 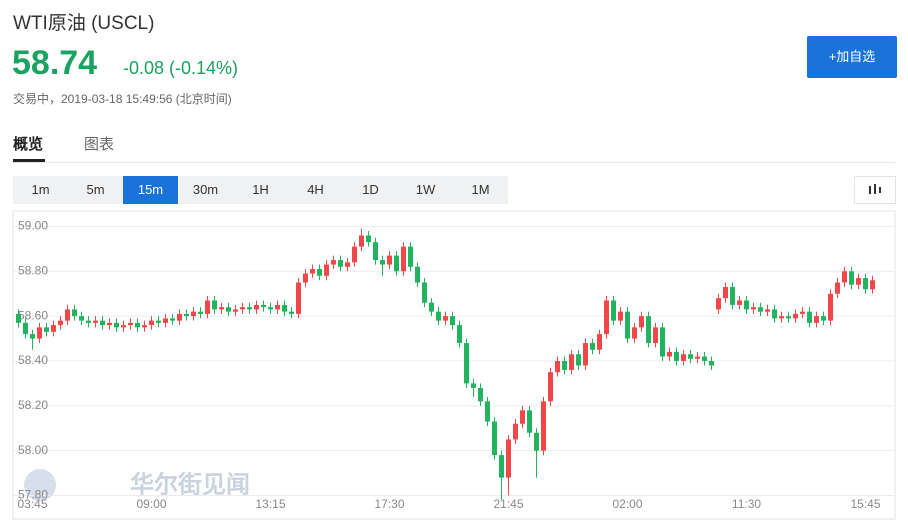 What do you see at coordinates (181, 68) in the screenshot?
I see `price-change: -0.08 (-0.14%)` at bounding box center [181, 68].